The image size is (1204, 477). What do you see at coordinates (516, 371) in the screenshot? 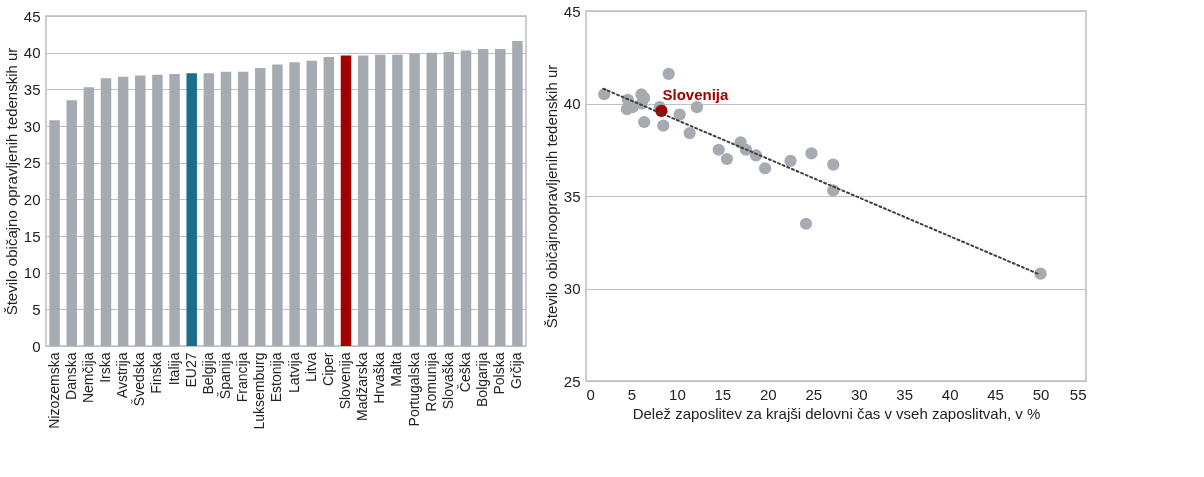
I see `x-tick-label: Grčija` at bounding box center [516, 371].